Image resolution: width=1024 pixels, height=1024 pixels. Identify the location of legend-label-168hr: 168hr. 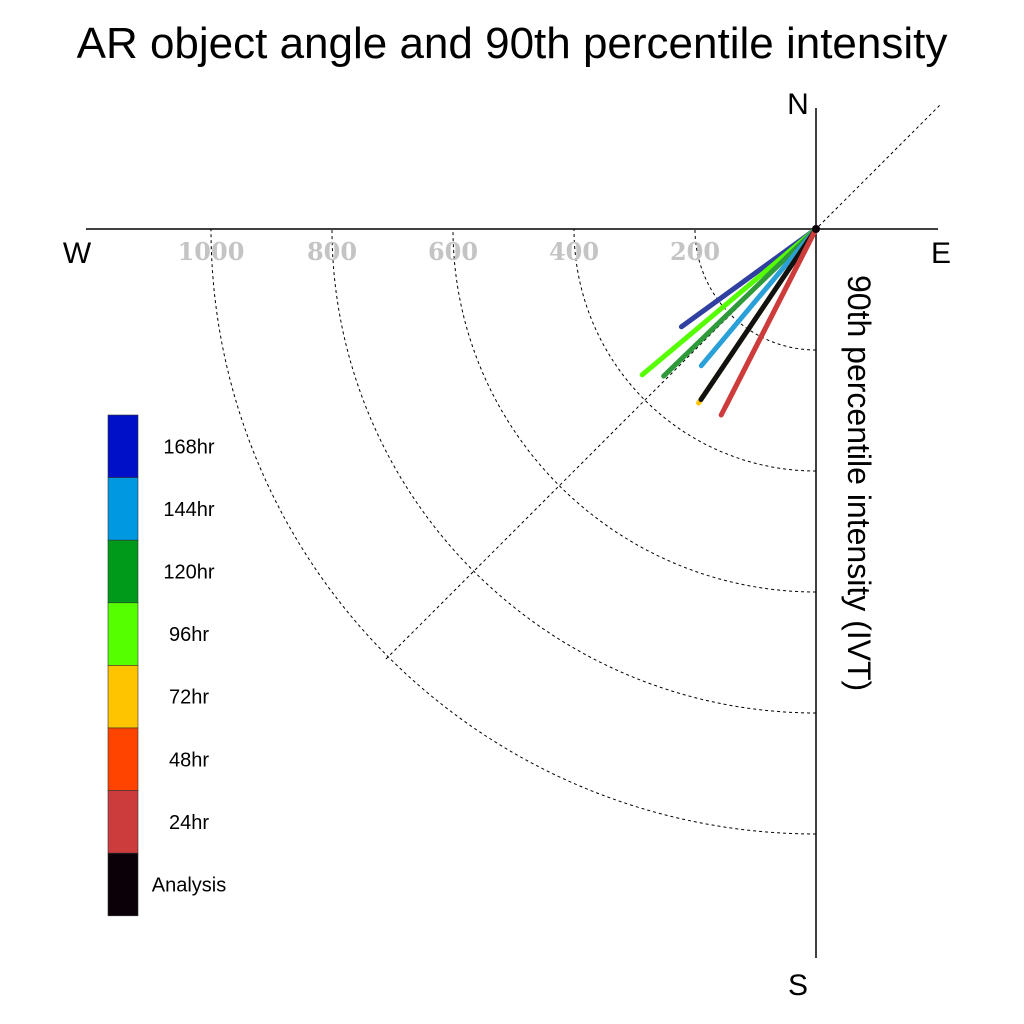
(188, 447).